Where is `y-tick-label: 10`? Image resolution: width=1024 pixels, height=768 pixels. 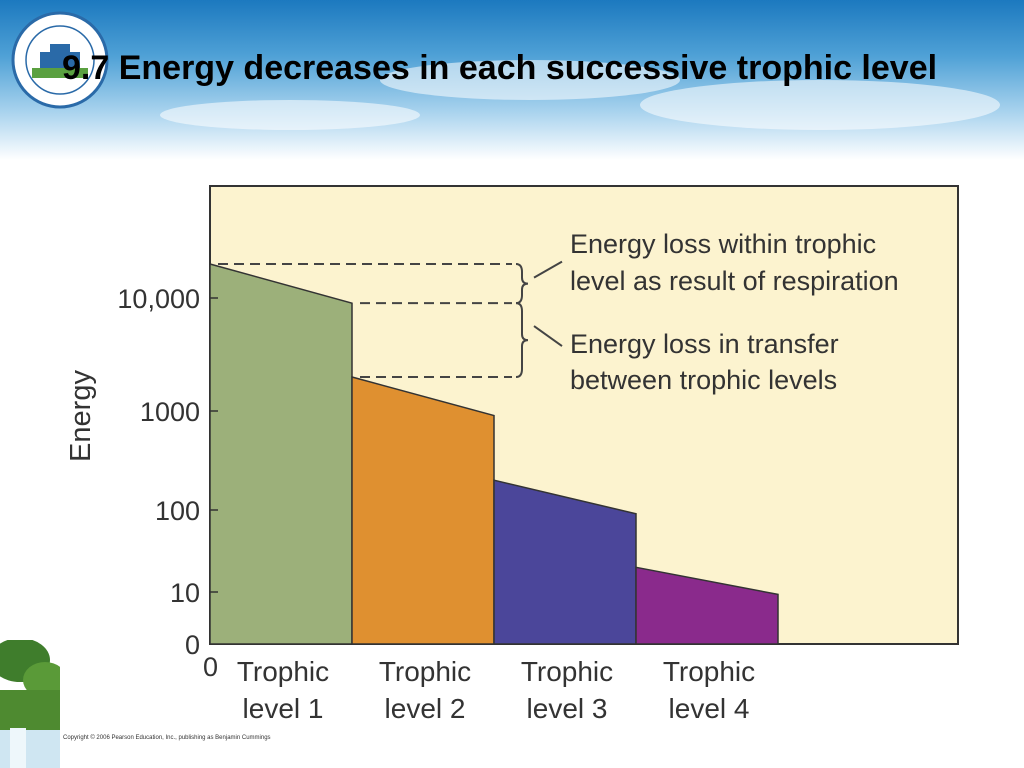
y-tick-label: 10 is located at coordinates (185, 593).